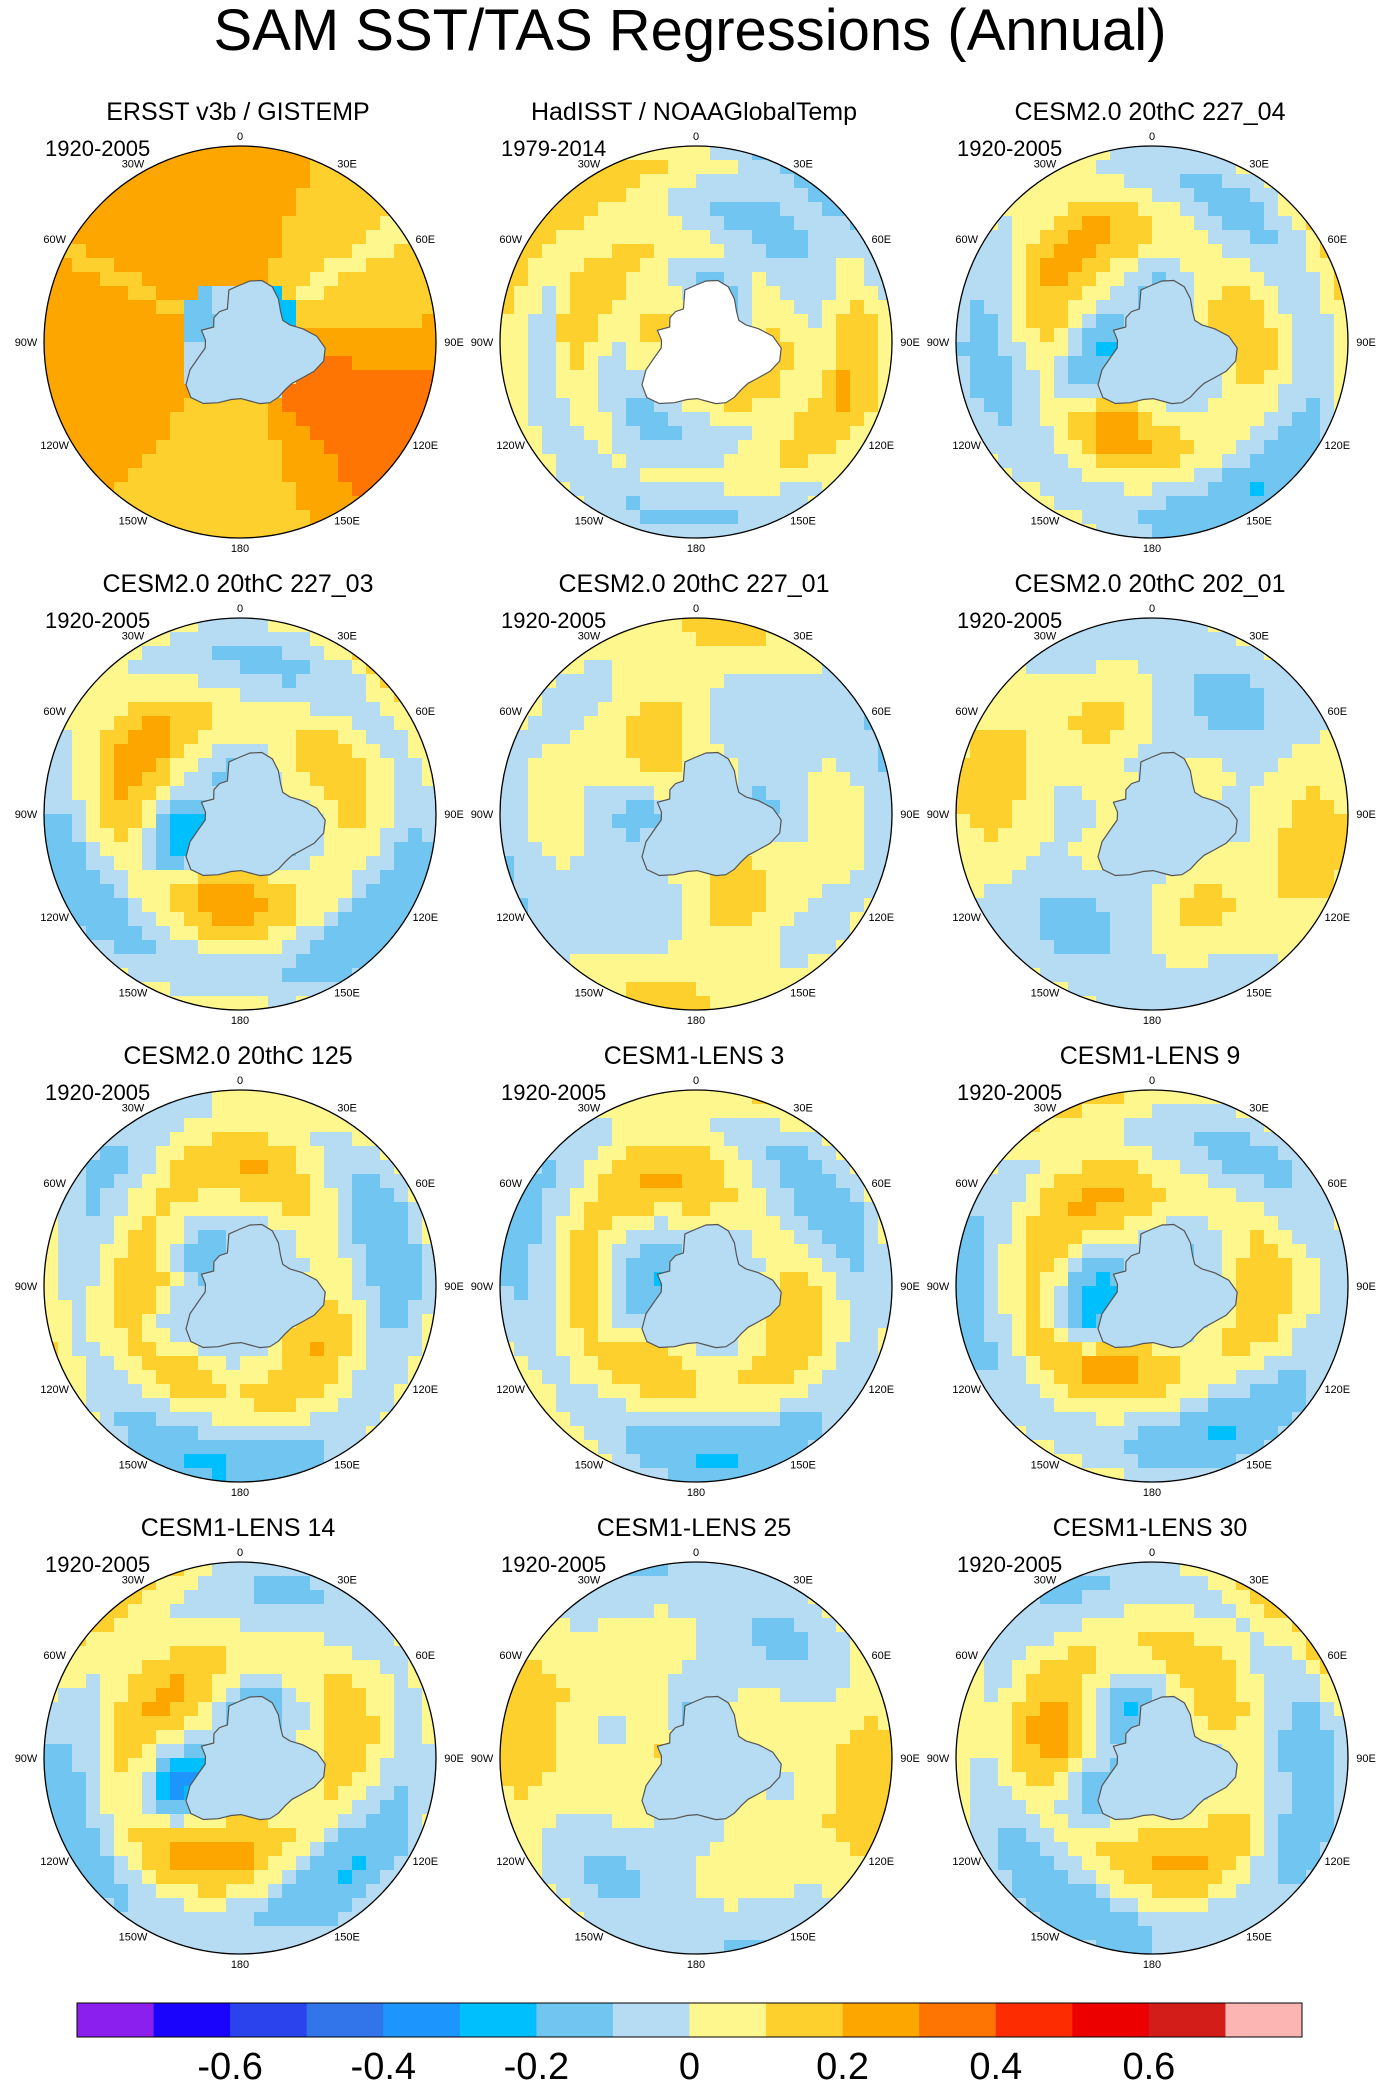 The height and width of the screenshot is (2087, 1380). I want to click on map-field, so click(696, 342).